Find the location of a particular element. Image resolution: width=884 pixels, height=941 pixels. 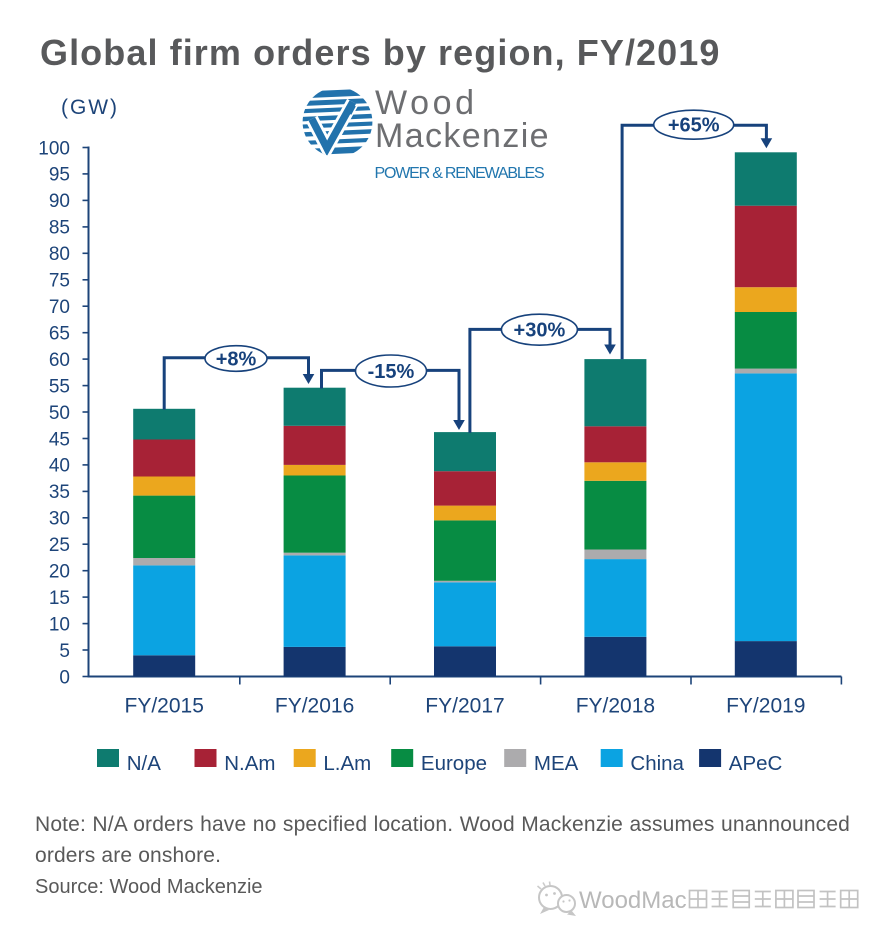

svg-text: 10 is located at coordinates (59, 624).